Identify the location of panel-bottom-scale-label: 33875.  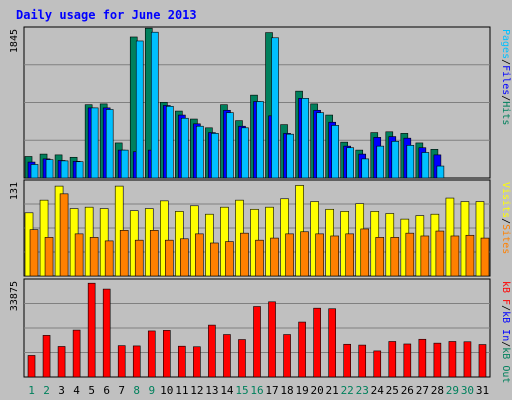
(14, 296).